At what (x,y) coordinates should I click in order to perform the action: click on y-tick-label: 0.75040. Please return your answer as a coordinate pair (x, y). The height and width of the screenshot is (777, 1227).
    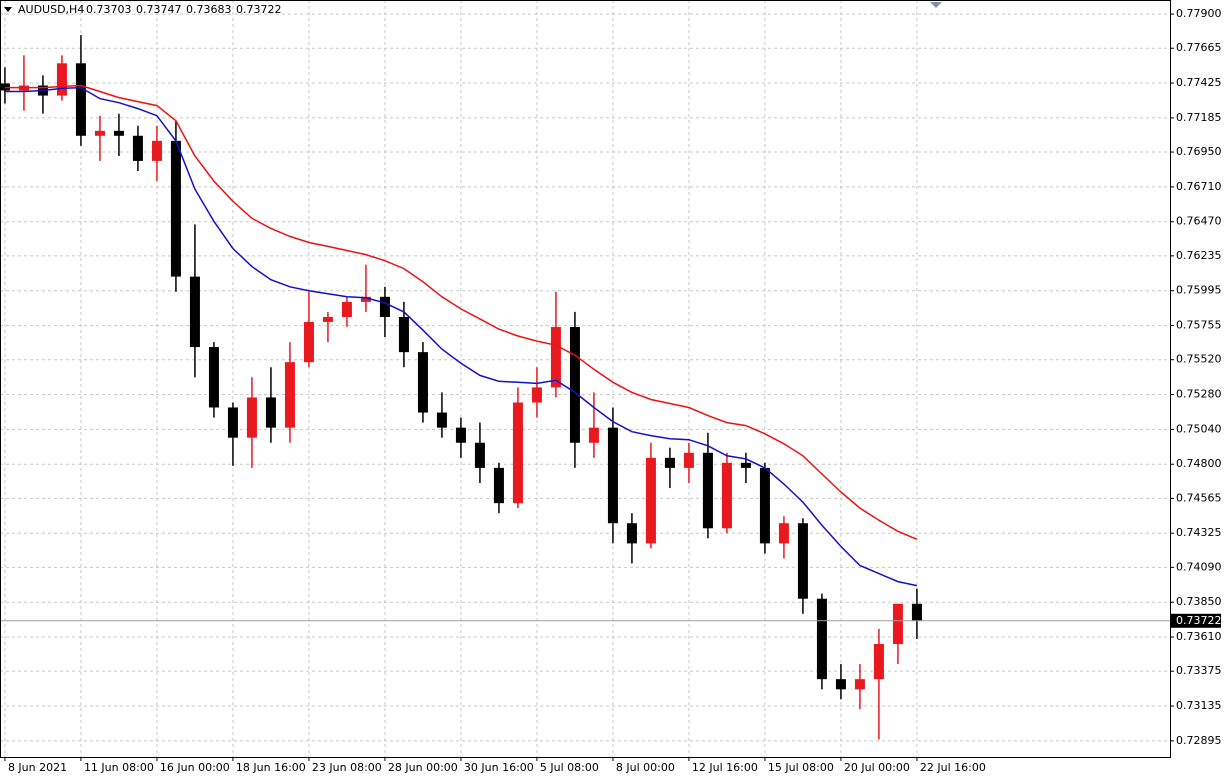
    Looking at the image, I should click on (1199, 428).